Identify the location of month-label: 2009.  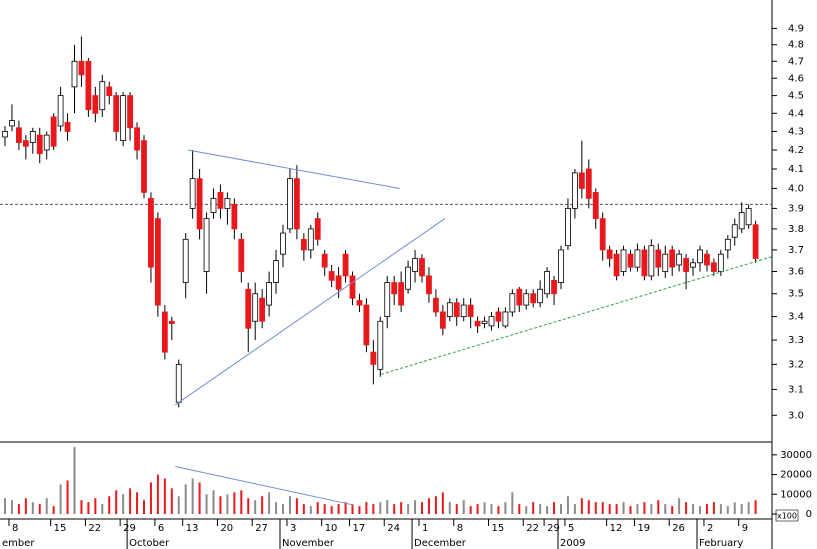
(572, 543).